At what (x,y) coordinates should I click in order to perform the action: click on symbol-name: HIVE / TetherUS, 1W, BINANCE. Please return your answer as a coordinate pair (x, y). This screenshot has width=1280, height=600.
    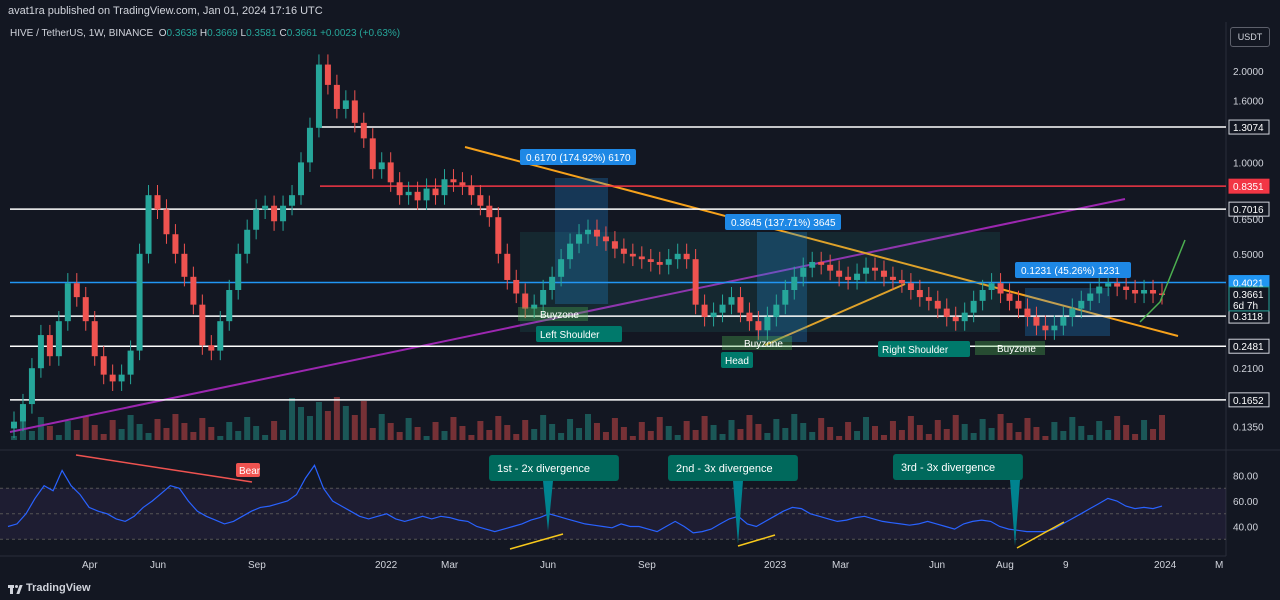
    Looking at the image, I should click on (82, 33).